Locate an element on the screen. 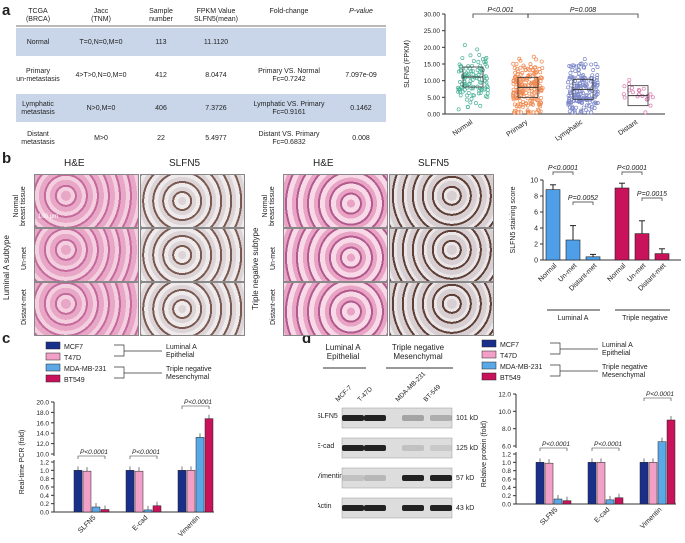 The height and width of the screenshot is (543, 685). legend-label: MDA-MB-231 is located at coordinates (521, 367).